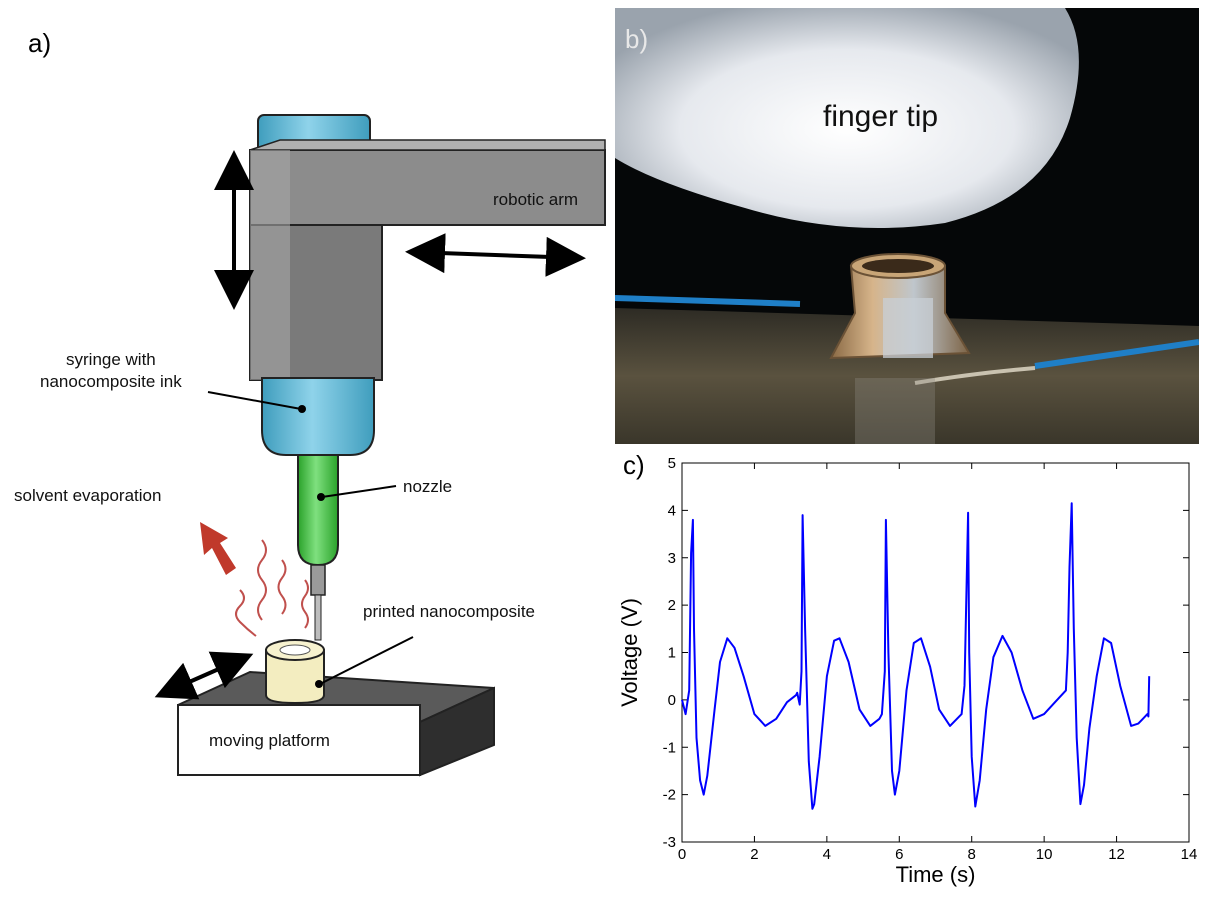  Describe the element at coordinates (1116, 354) in the screenshot. I see `wire-right` at that location.